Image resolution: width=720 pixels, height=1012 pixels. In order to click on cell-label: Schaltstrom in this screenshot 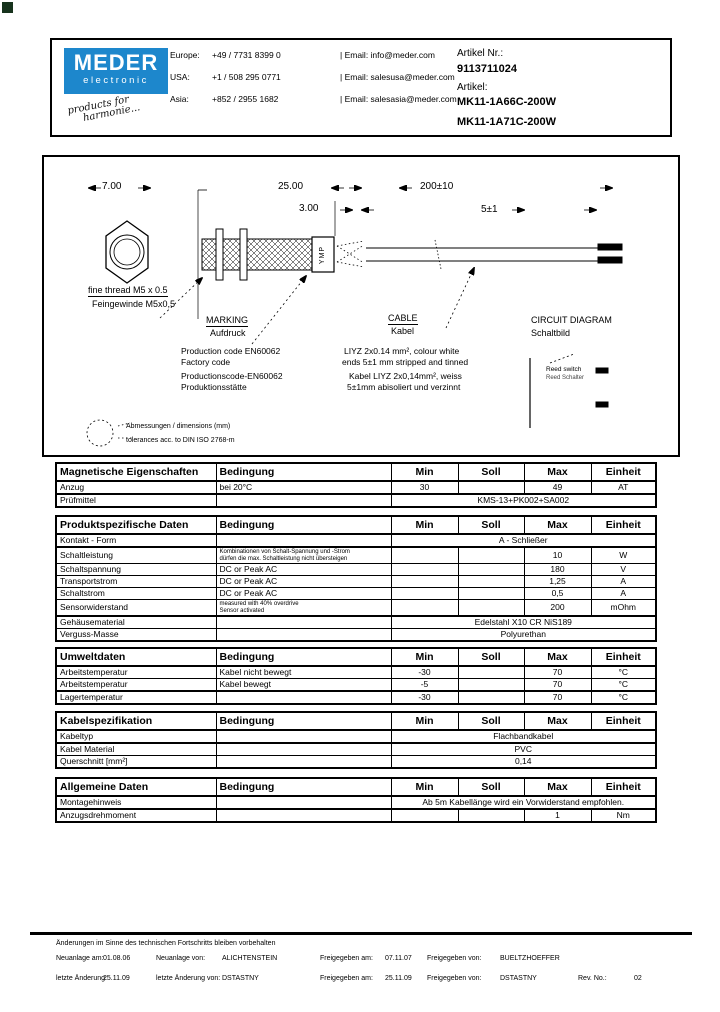, I will do `click(136, 593)`.